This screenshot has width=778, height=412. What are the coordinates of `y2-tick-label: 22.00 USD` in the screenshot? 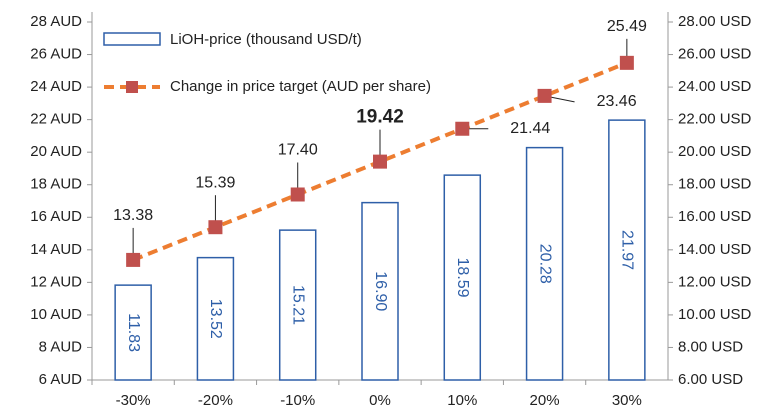 It's located at (715, 119).